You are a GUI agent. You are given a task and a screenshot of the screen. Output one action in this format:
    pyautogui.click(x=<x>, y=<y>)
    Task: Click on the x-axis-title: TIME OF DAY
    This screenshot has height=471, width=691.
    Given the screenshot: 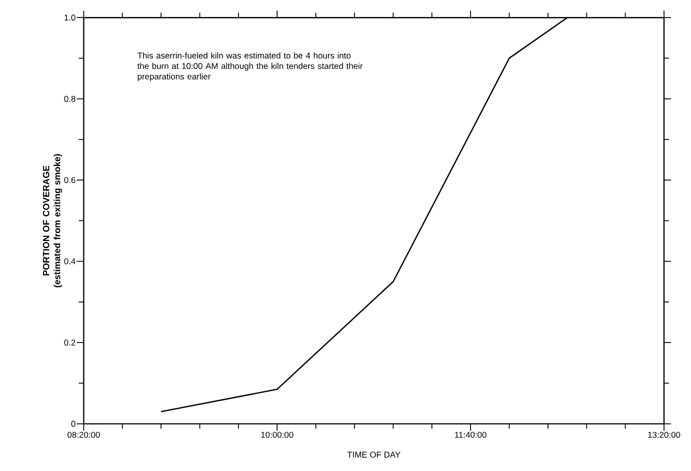 What is the action you would take?
    pyautogui.click(x=373, y=455)
    